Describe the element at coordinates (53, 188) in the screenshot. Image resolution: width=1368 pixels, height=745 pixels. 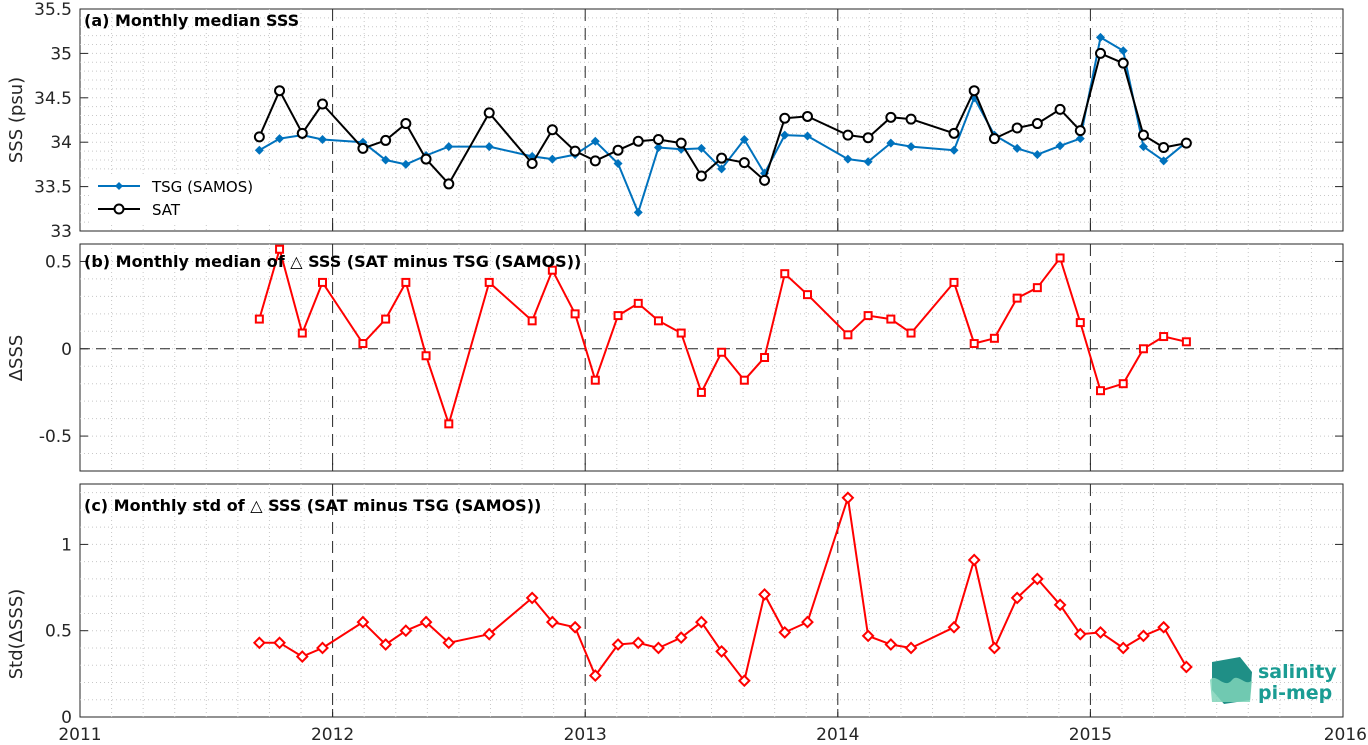
I see `y-tick-label: 33.5` at that location.